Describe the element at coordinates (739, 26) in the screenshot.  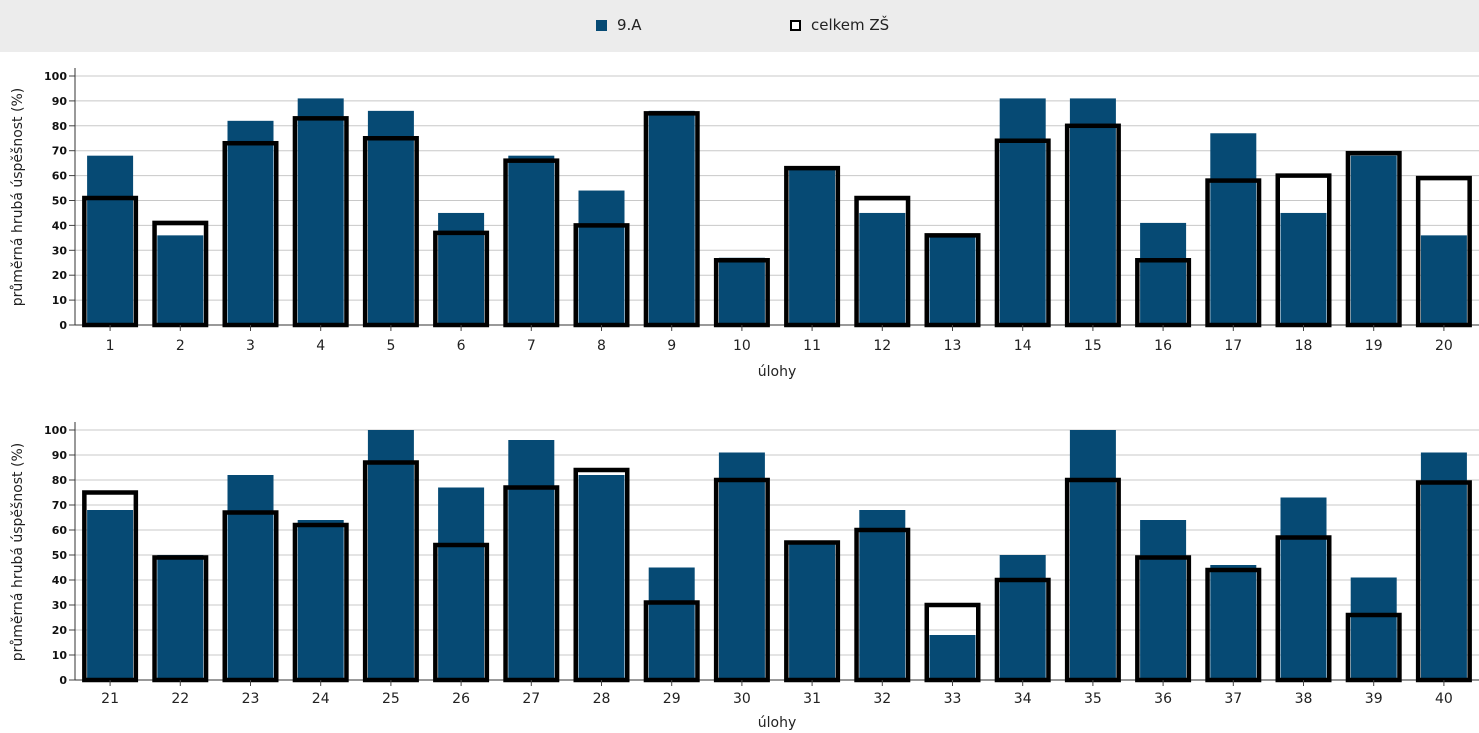
I see `legend: 9.A celkem ZŠ` at that location.